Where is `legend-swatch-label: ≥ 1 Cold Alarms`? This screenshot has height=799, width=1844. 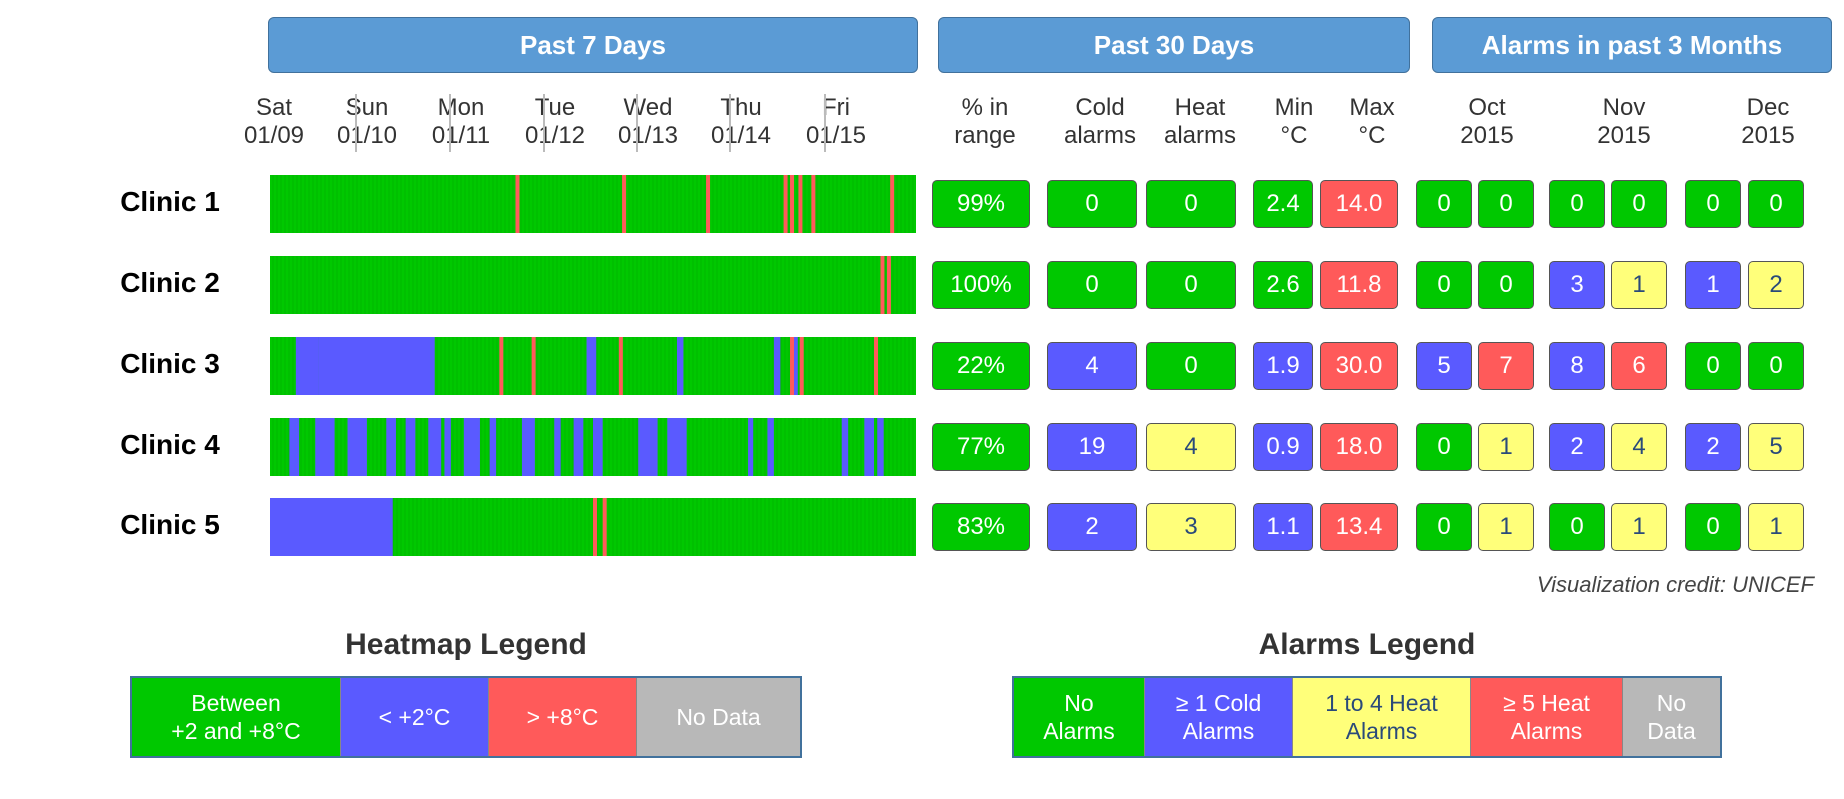
legend-swatch-label: ≥ 1 Cold Alarms is located at coordinates (1219, 717).